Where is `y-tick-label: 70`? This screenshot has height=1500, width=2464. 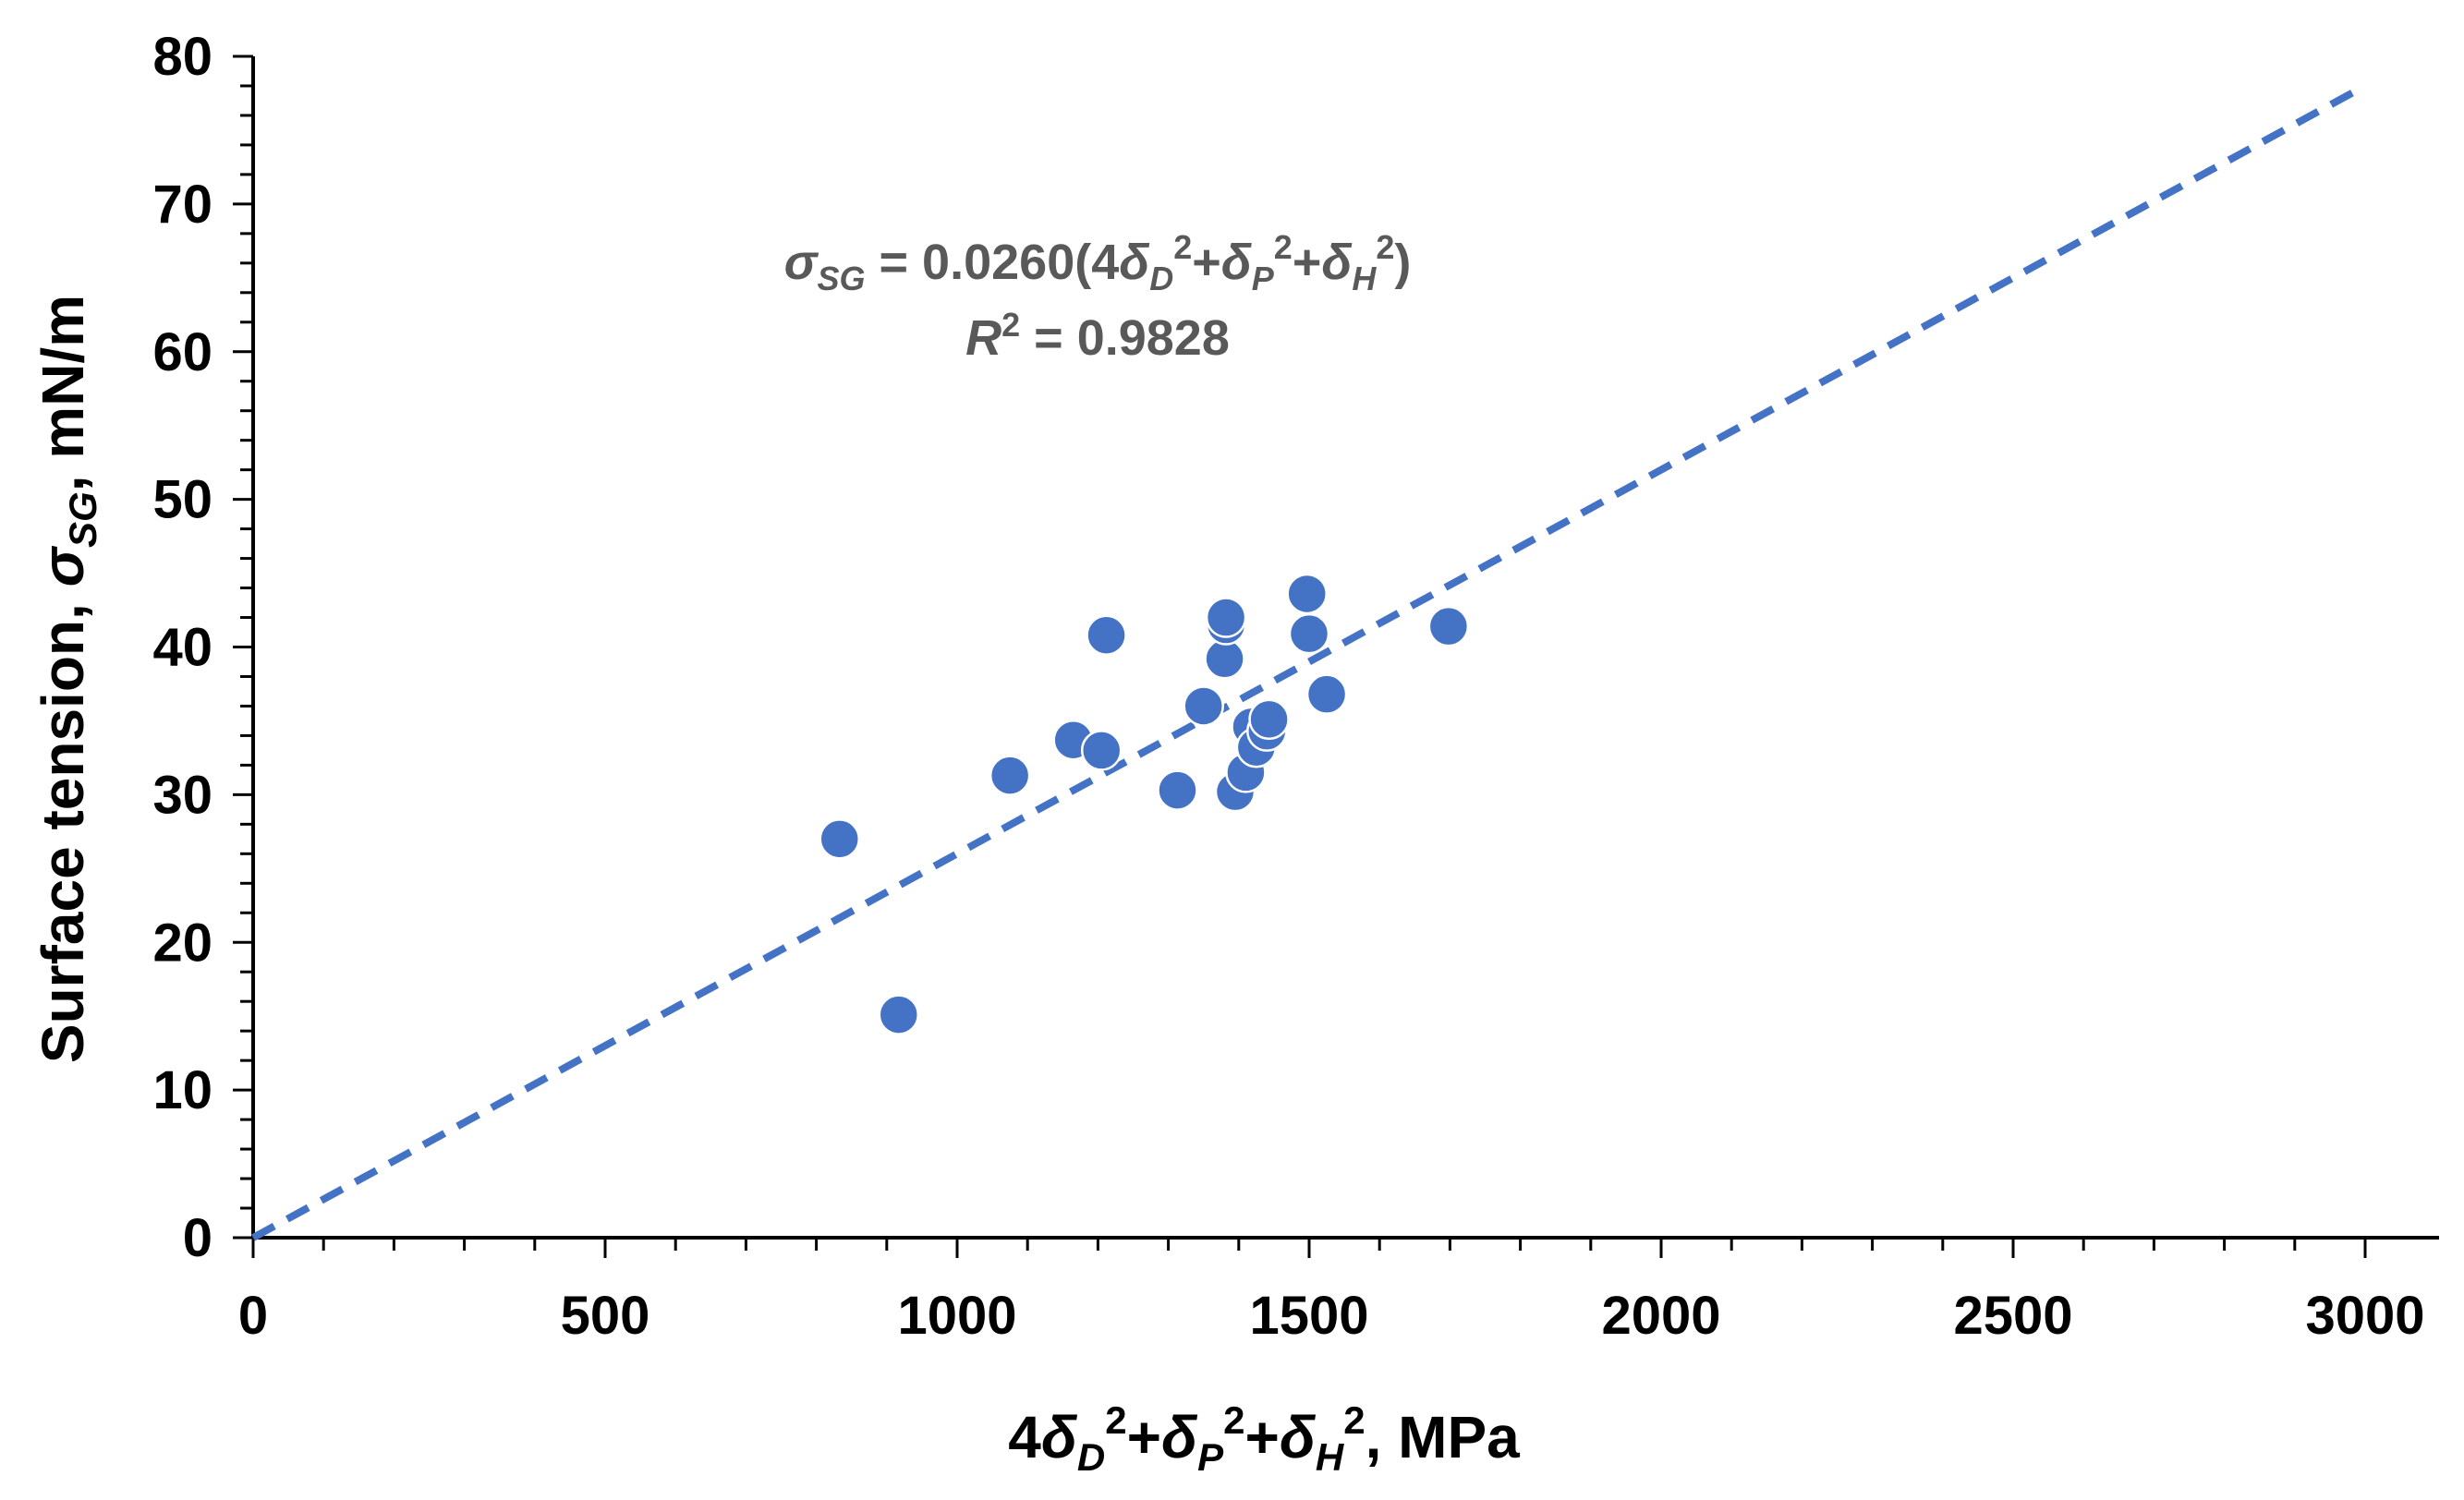
y-tick-label: 70 is located at coordinates (182, 205).